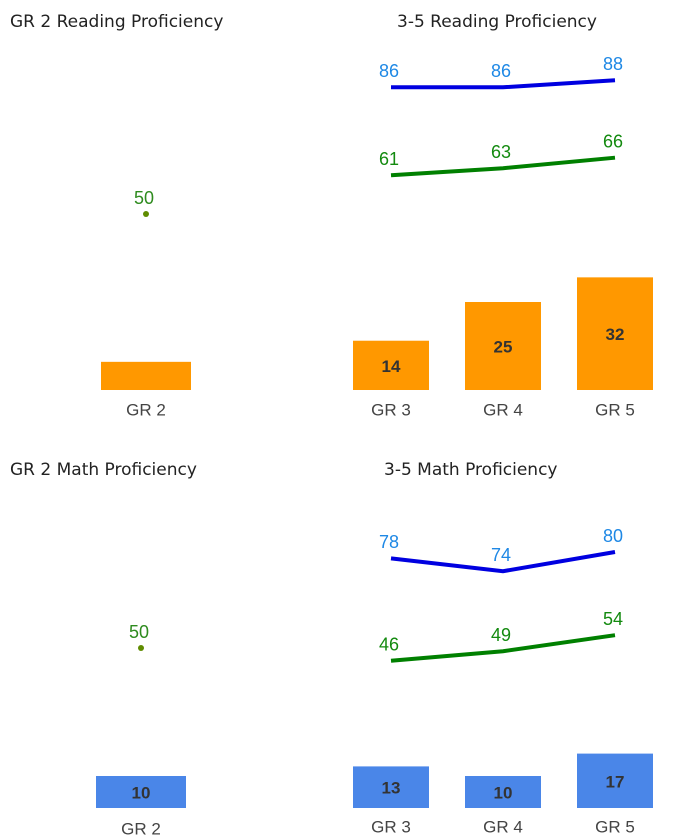 This screenshot has height=840, width=682. Describe the element at coordinates (497, 22) in the screenshot. I see `chart-title: 3-5 Reading Proficiency` at that location.